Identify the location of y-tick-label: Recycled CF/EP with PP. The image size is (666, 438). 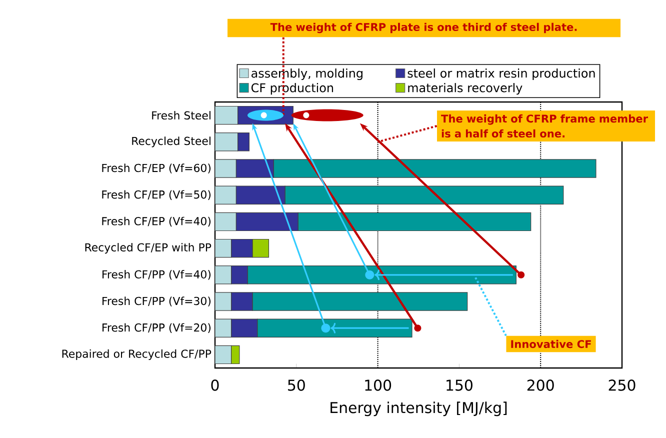
(148, 248).